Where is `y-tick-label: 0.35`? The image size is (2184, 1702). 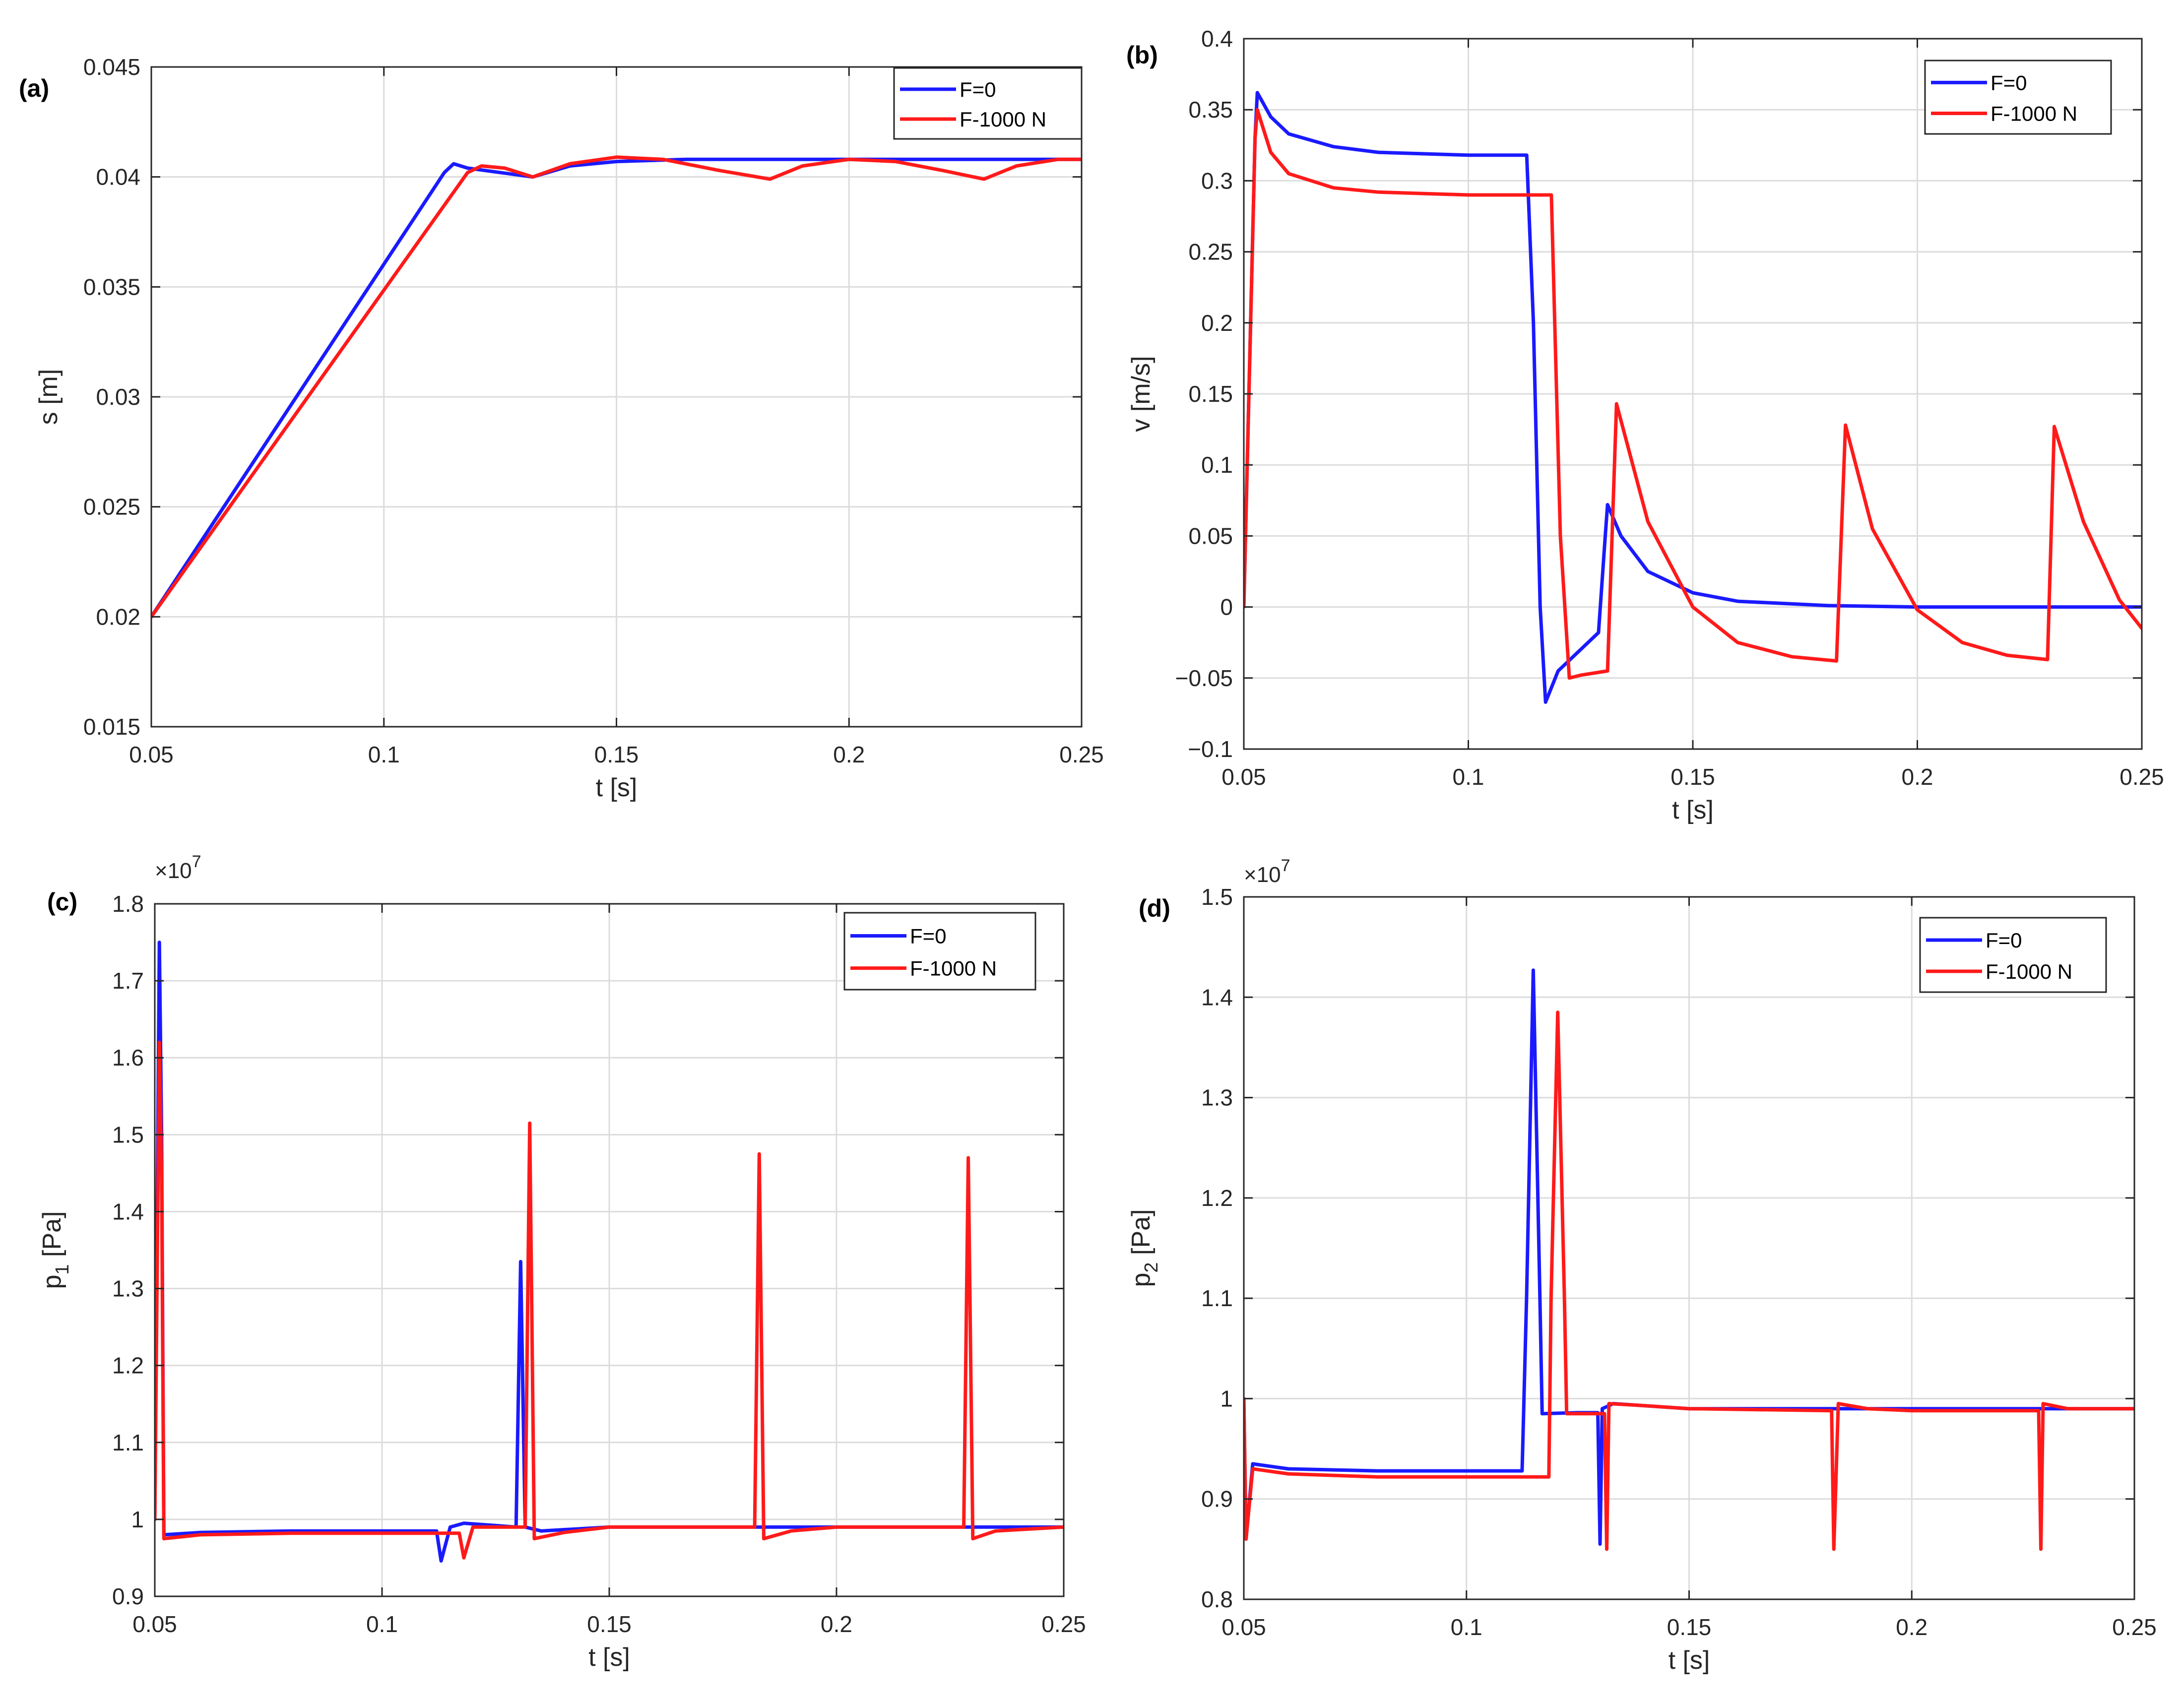
y-tick-label: 0.35 is located at coordinates (1210, 110).